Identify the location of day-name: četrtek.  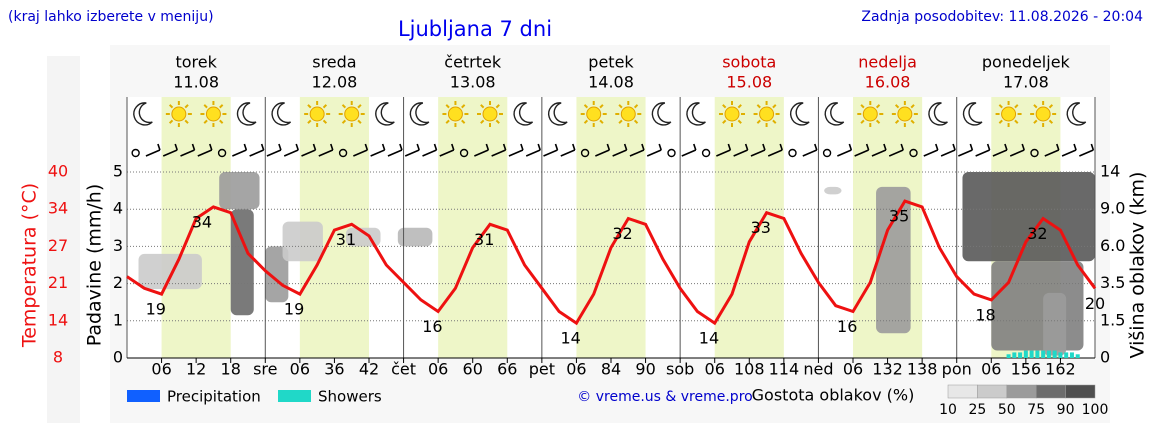
(473, 62).